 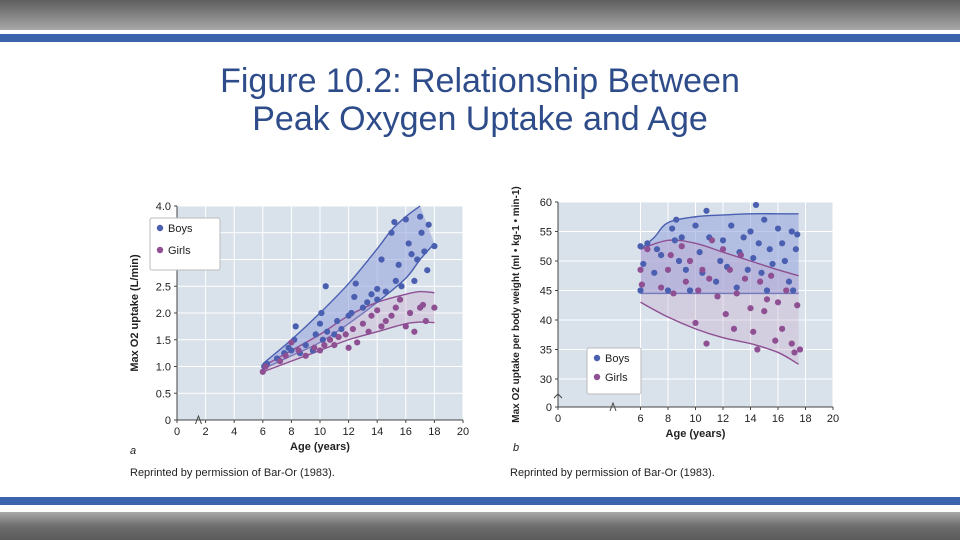 I want to click on y-tick-label: 60, so click(x=546, y=203).